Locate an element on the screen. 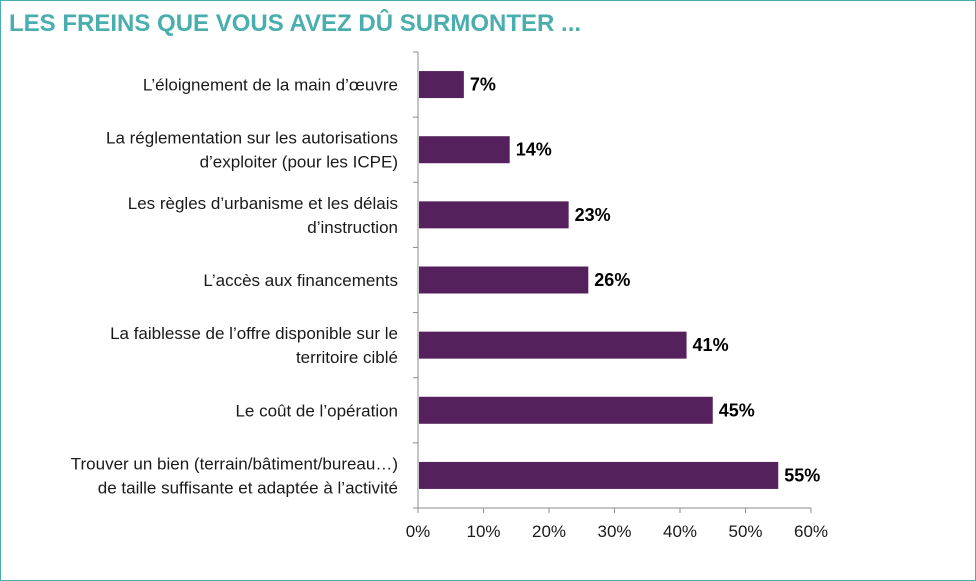 The width and height of the screenshot is (976, 581). category-label: Les règles d’urbanisme et les délais is located at coordinates (263, 203).